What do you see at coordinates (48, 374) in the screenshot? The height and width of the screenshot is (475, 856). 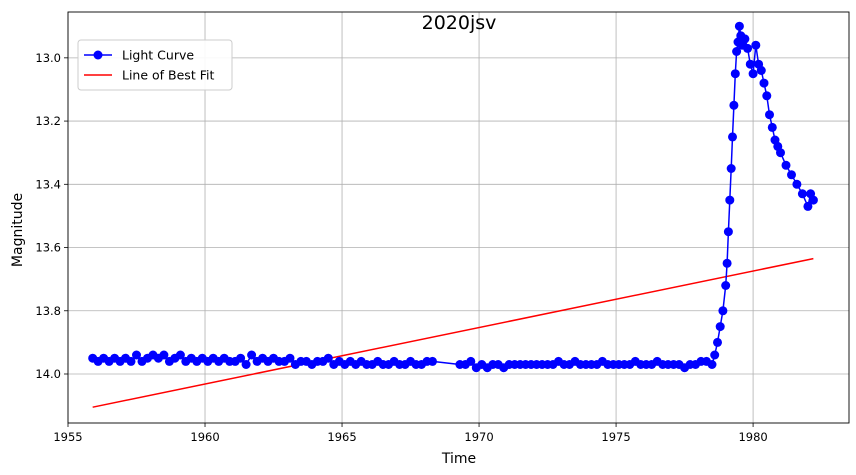 I see `y-tick-label: 14.0` at bounding box center [48, 374].